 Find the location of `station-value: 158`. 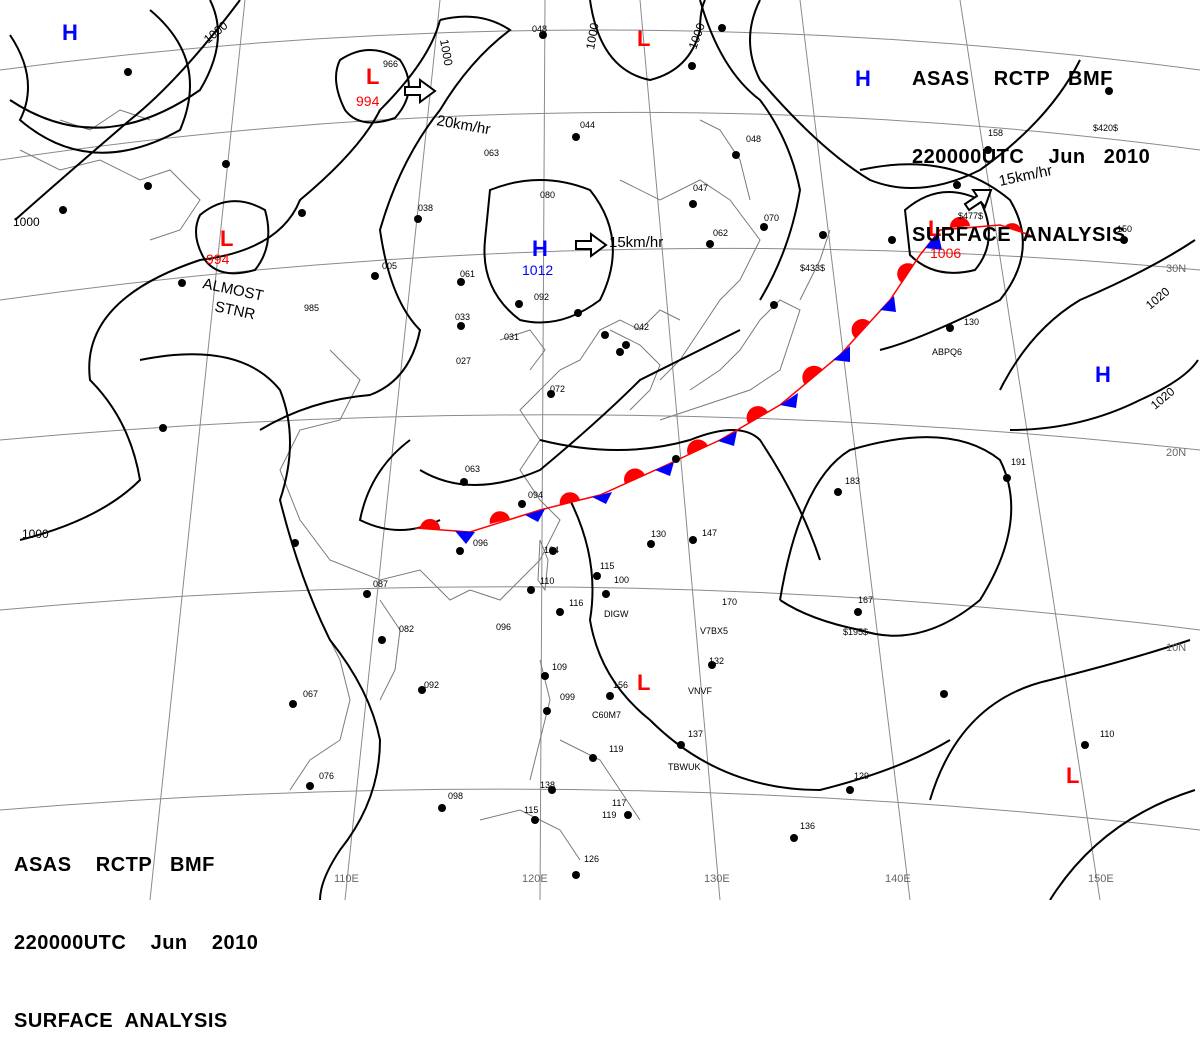

station-value: 158 is located at coordinates (995, 133).